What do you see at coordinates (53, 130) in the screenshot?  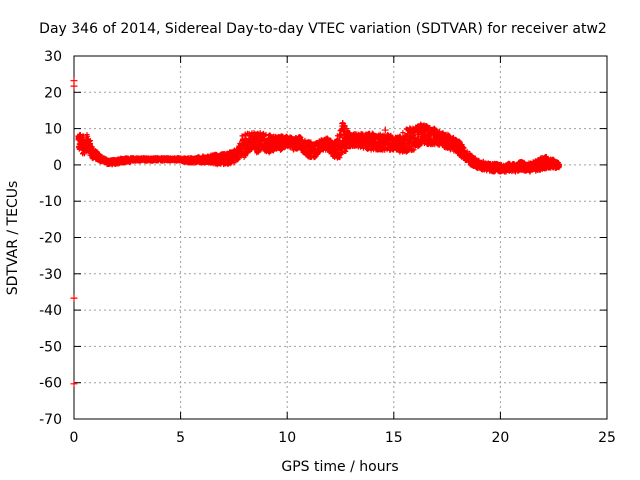 I see `y-tick-label: 10` at bounding box center [53, 130].